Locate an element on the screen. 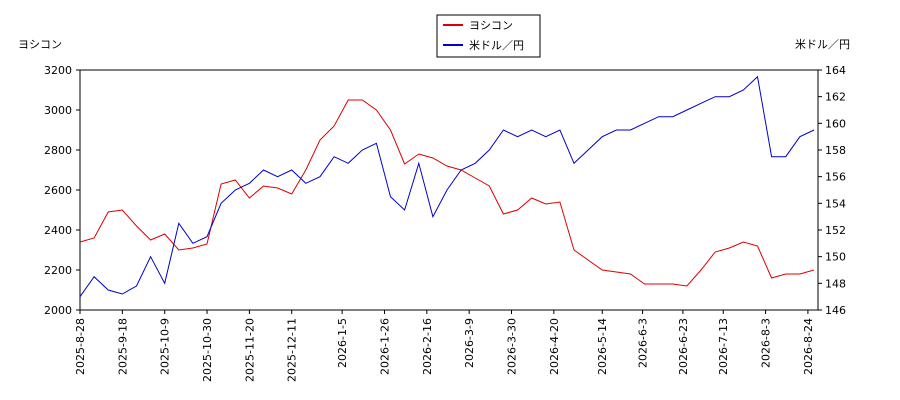 The height and width of the screenshot is (400, 900). y-tick-label: 2600 is located at coordinates (58, 190).